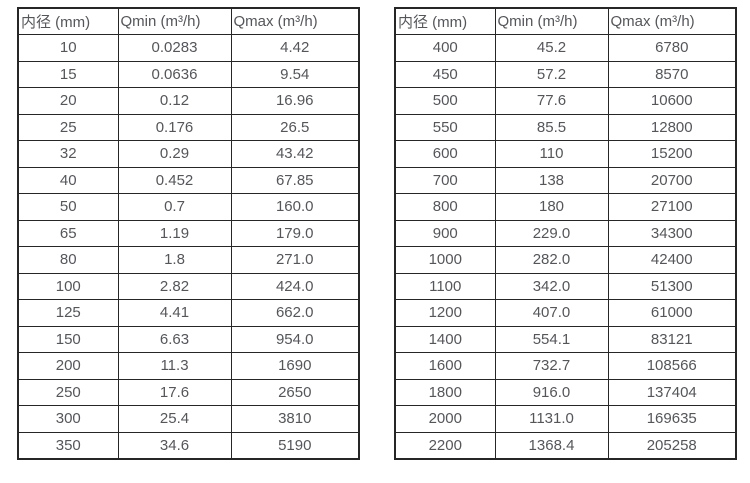 This screenshot has height=483, width=750. I want to click on table-cell: 732.7, so click(551, 366).